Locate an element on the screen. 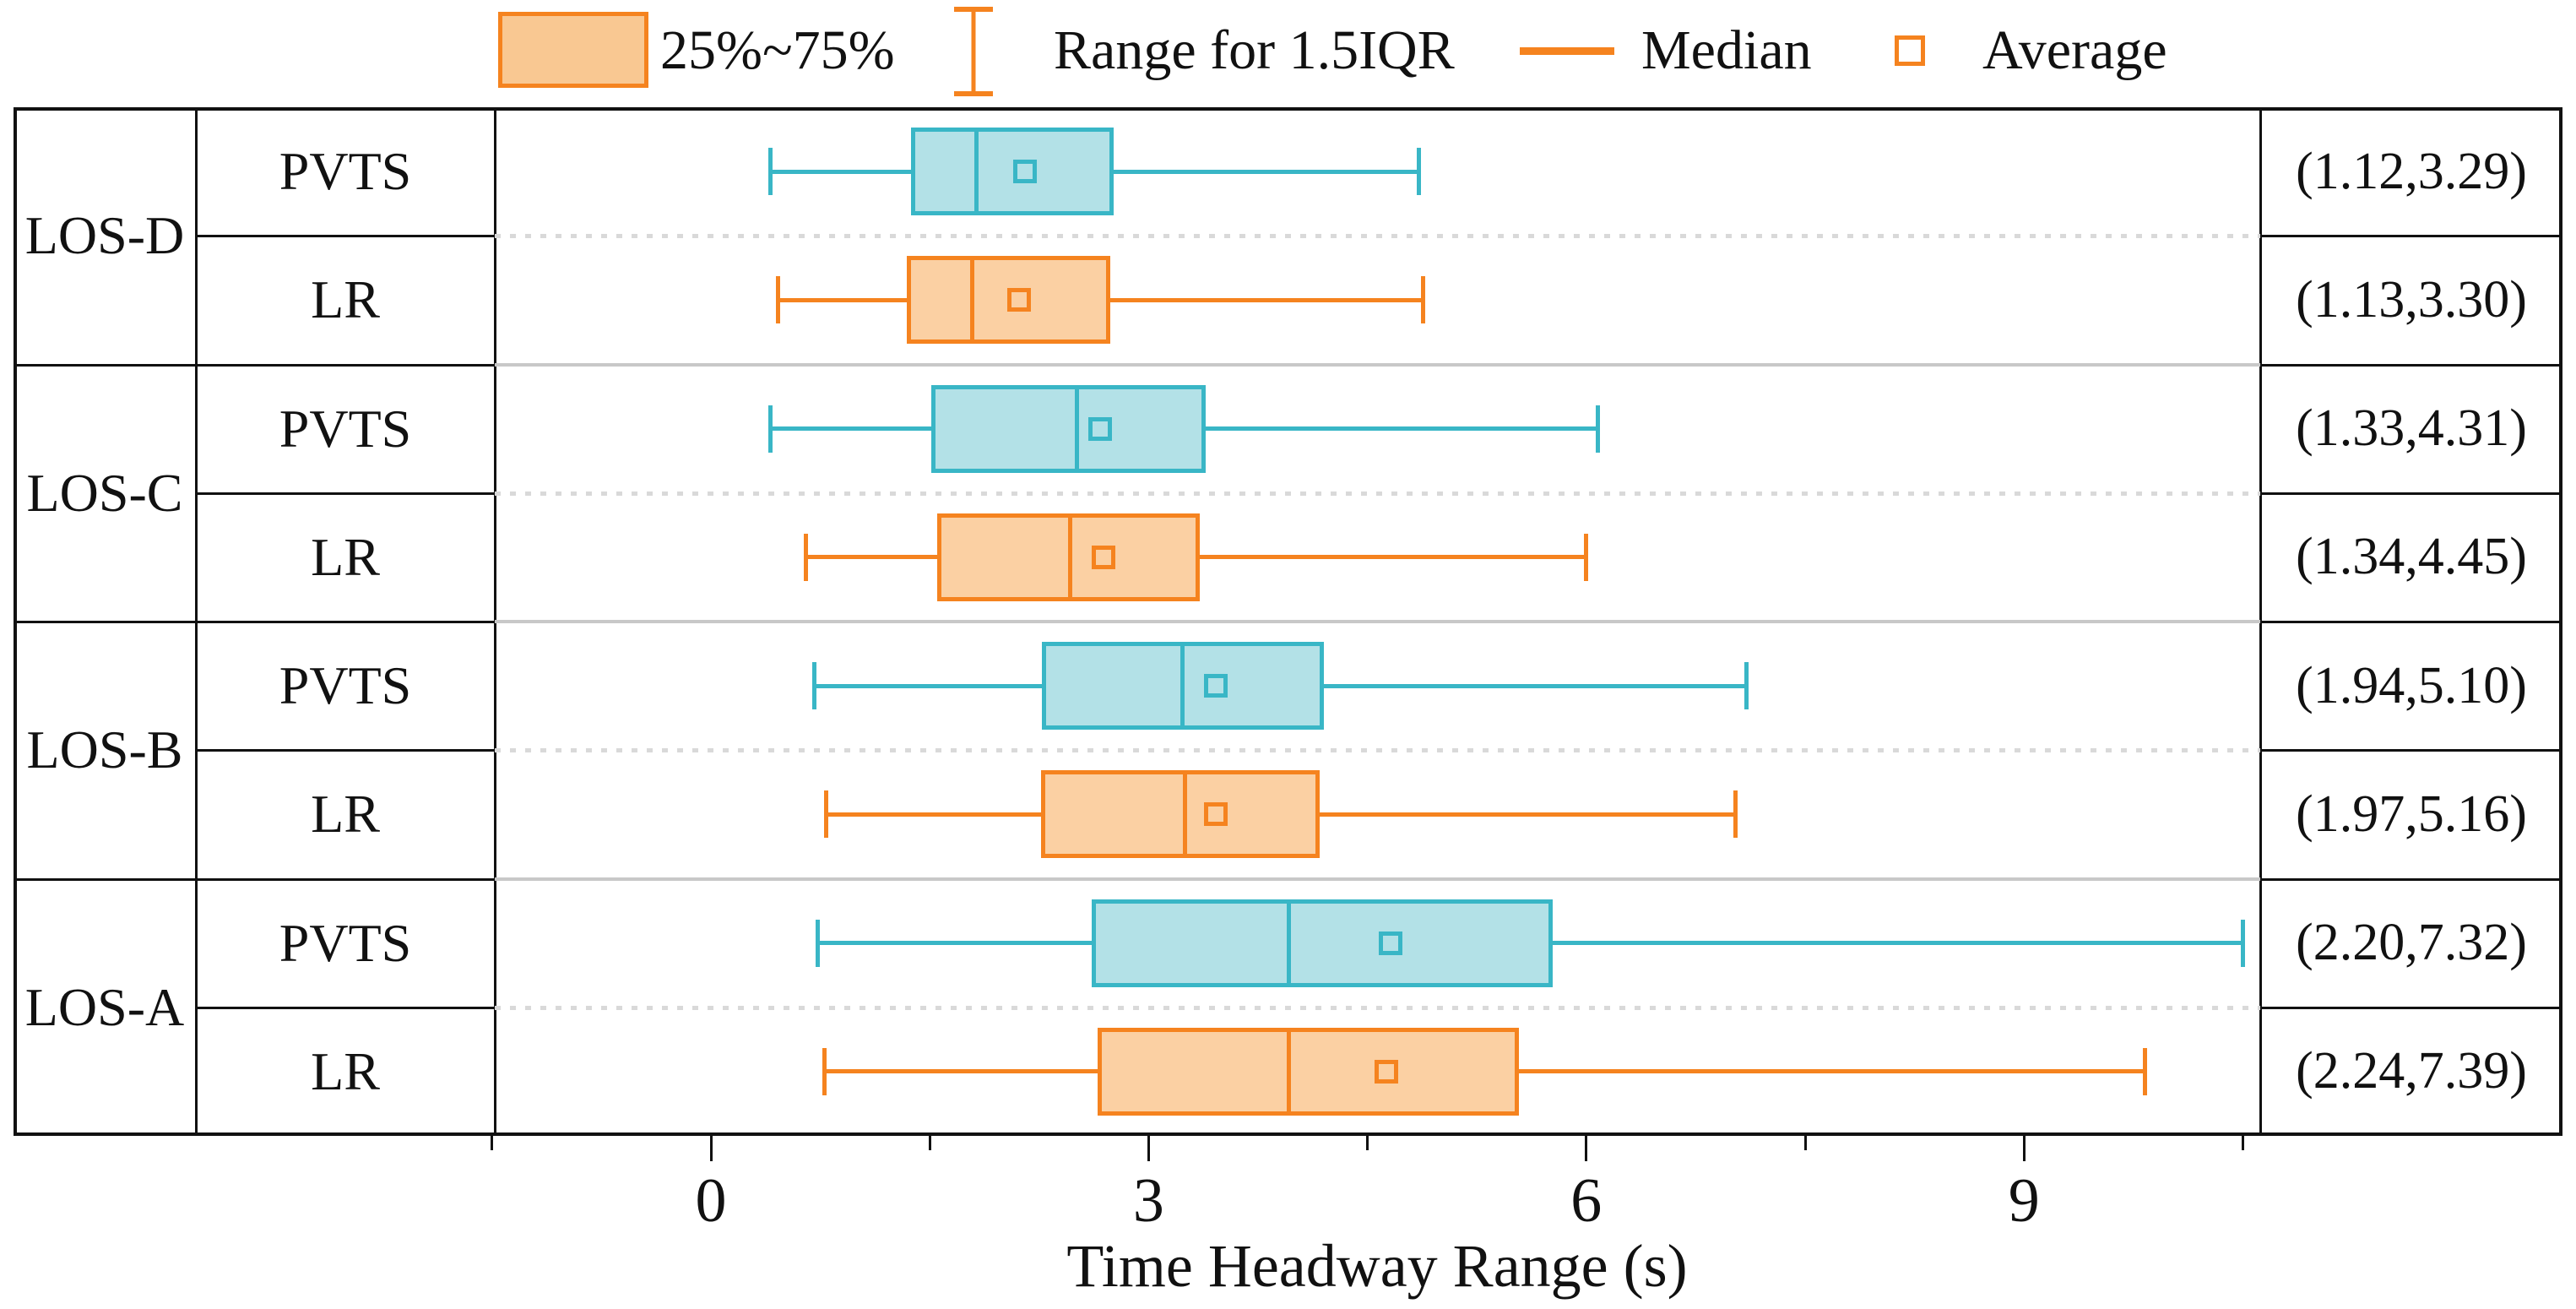  legend-label-average: Average is located at coordinates (2074, 50).